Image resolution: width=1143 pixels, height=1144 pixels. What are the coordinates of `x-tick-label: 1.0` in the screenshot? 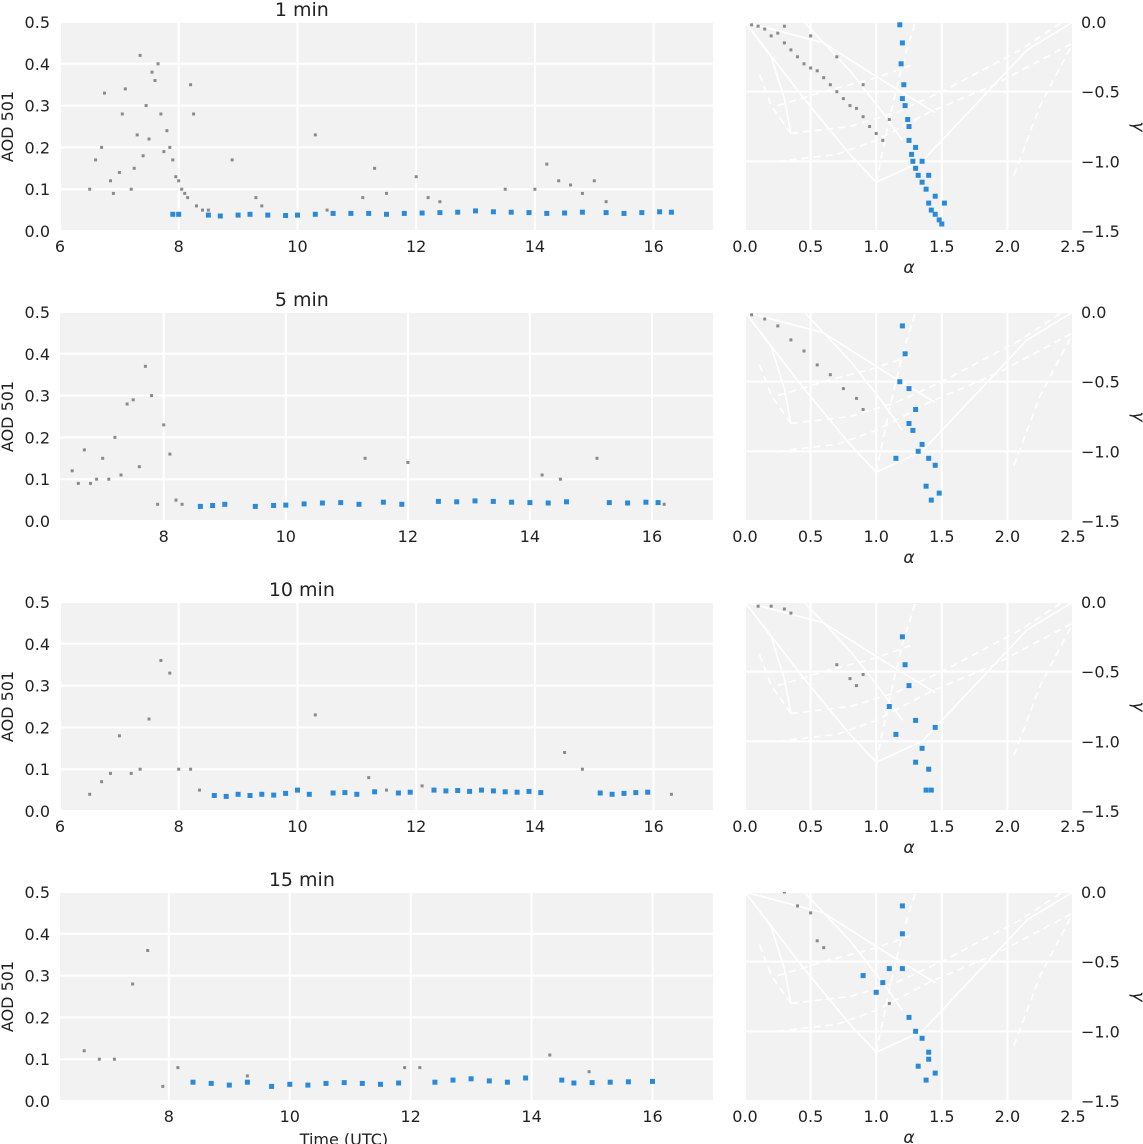 It's located at (875, 246).